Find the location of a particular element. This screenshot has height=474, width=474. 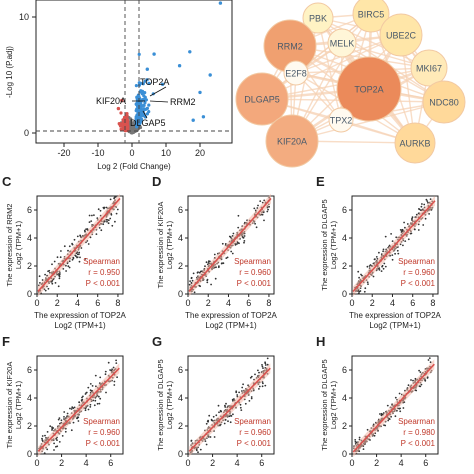

y-tick-label: 6 is located at coordinates (344, 370).